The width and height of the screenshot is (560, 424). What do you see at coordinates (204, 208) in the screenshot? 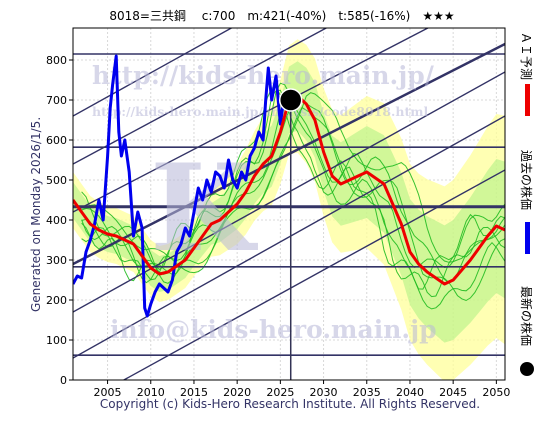
I see `watermark-big-k: K` at bounding box center [204, 208].